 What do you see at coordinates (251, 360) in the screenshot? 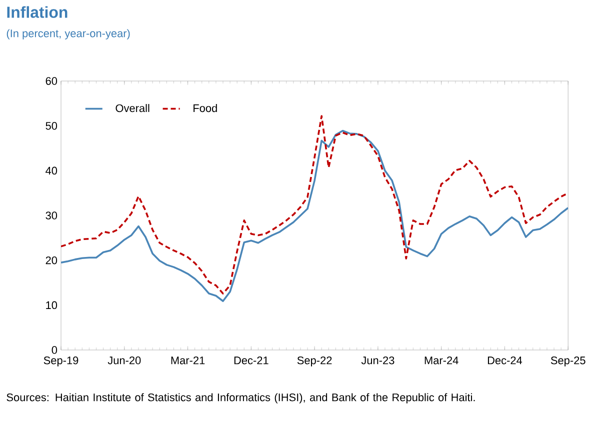
I see `x-tick-label: Dec-21` at bounding box center [251, 360].